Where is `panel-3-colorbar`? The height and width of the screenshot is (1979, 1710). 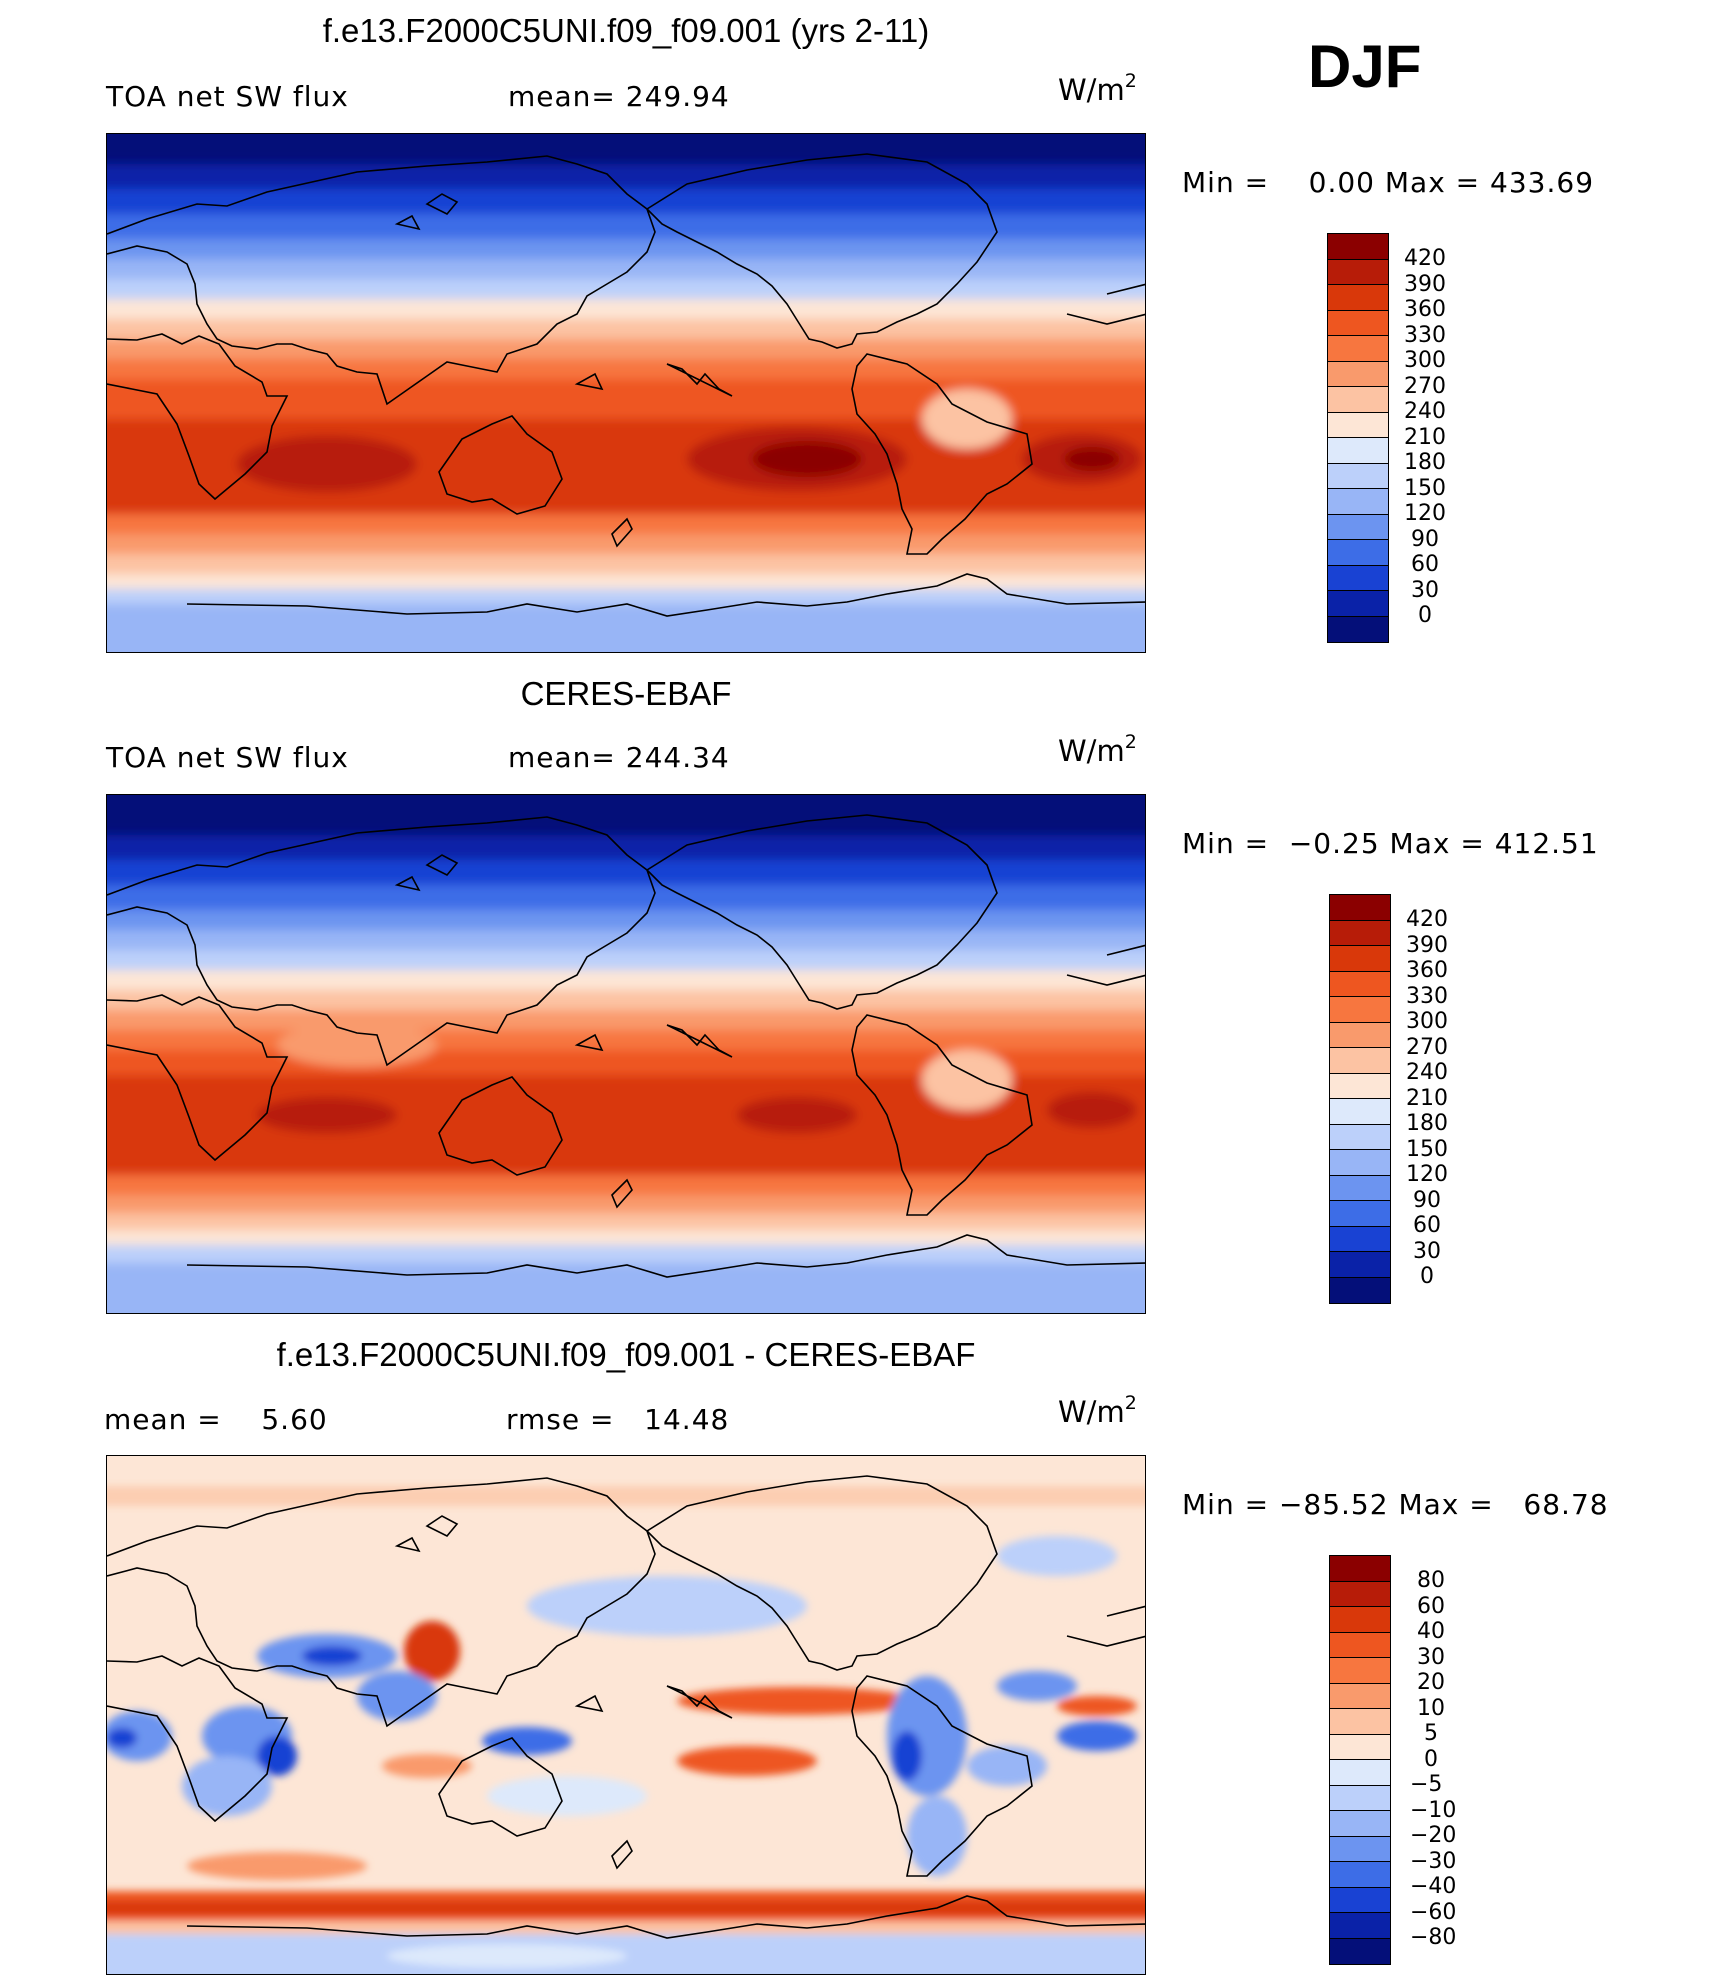 panel-3-colorbar is located at coordinates (1360, 1760).